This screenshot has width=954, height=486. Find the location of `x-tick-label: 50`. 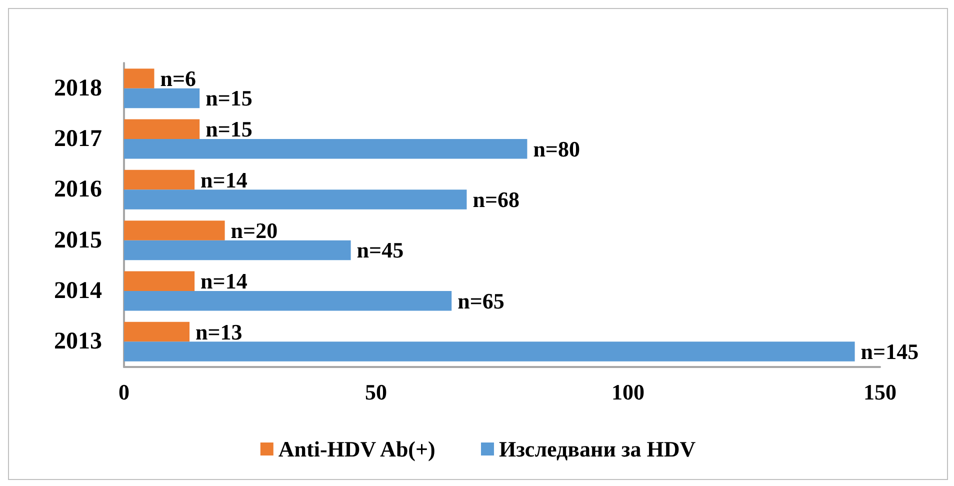

x-tick-label: 50 is located at coordinates (376, 392).